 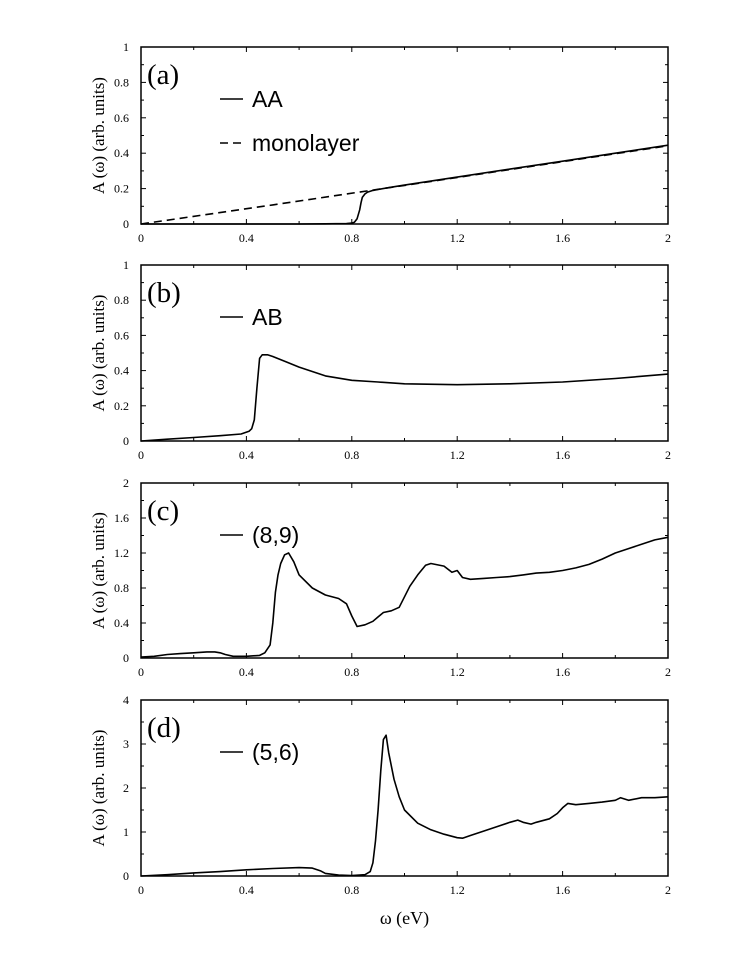 What do you see at coordinates (404, 397) in the screenshot?
I see `series-line-AB` at bounding box center [404, 397].